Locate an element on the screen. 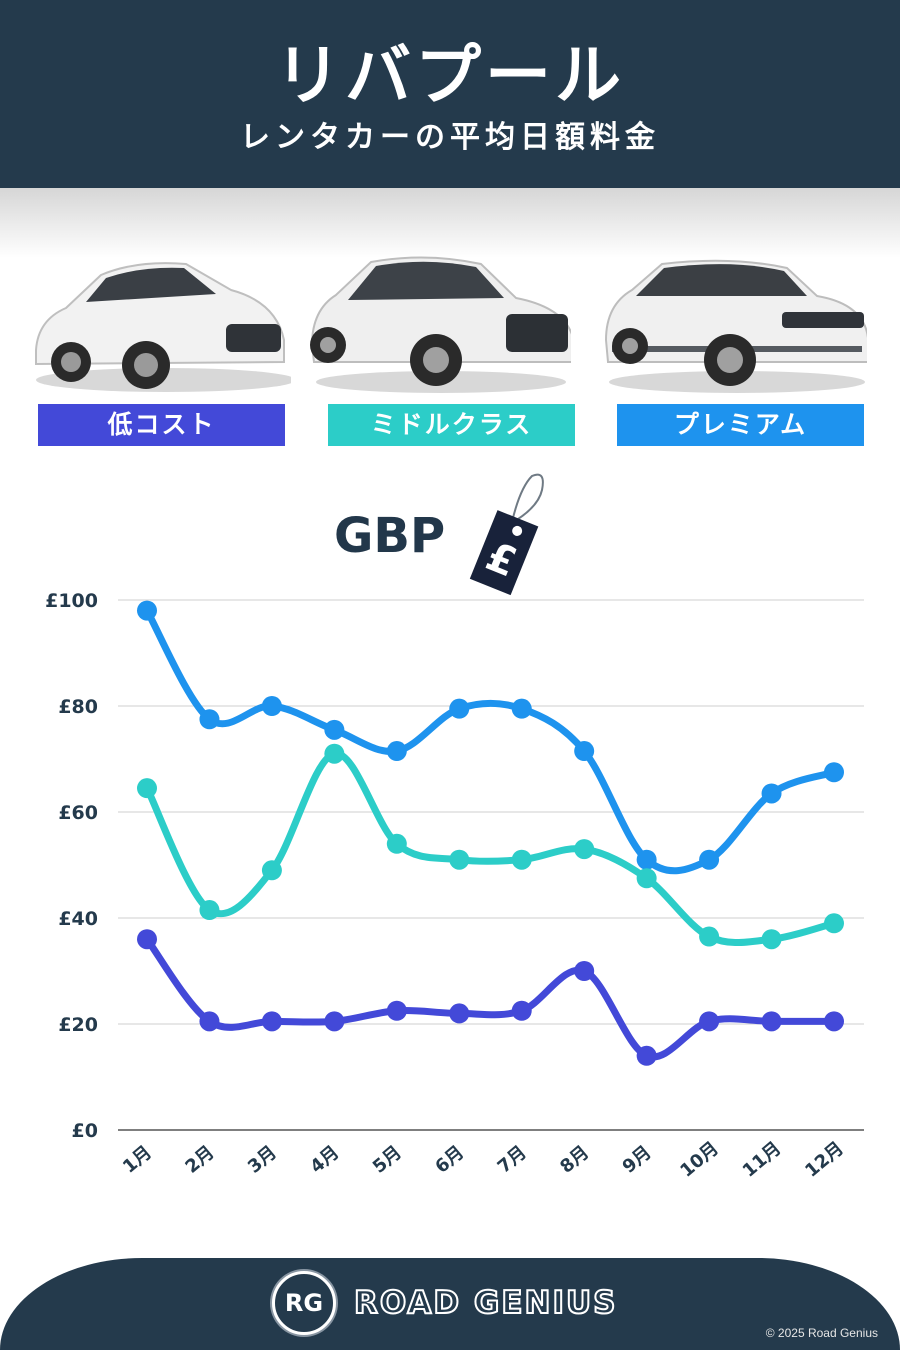  brand-logo: RG ROAD GENIUS is located at coordinates (445, 1303).